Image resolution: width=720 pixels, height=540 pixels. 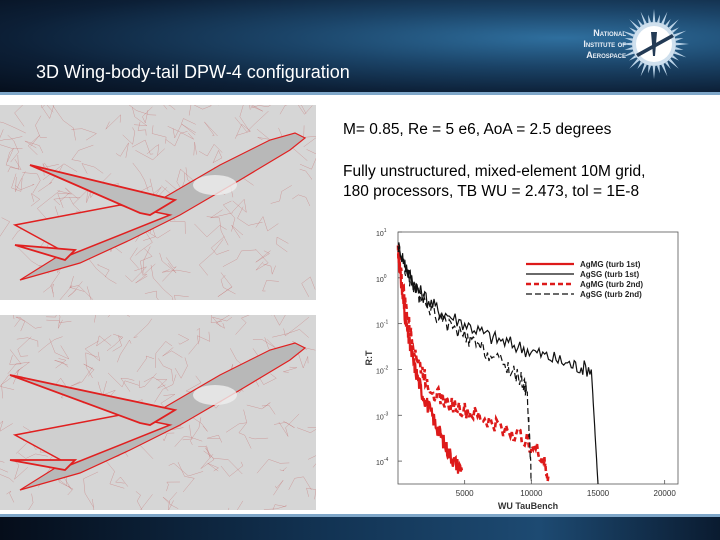 What do you see at coordinates (604, 44) in the screenshot?
I see `logo-line-2: Institute of` at bounding box center [604, 44].